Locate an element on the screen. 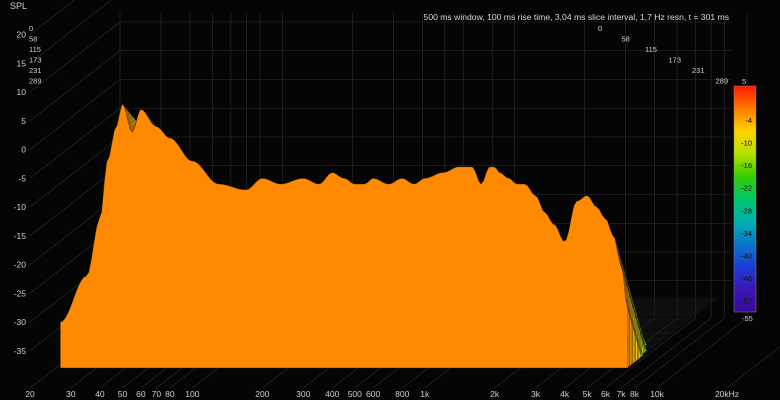 Image resolution: width=780 pixels, height=400 pixels. x-tick-label: 6k is located at coordinates (606, 394).